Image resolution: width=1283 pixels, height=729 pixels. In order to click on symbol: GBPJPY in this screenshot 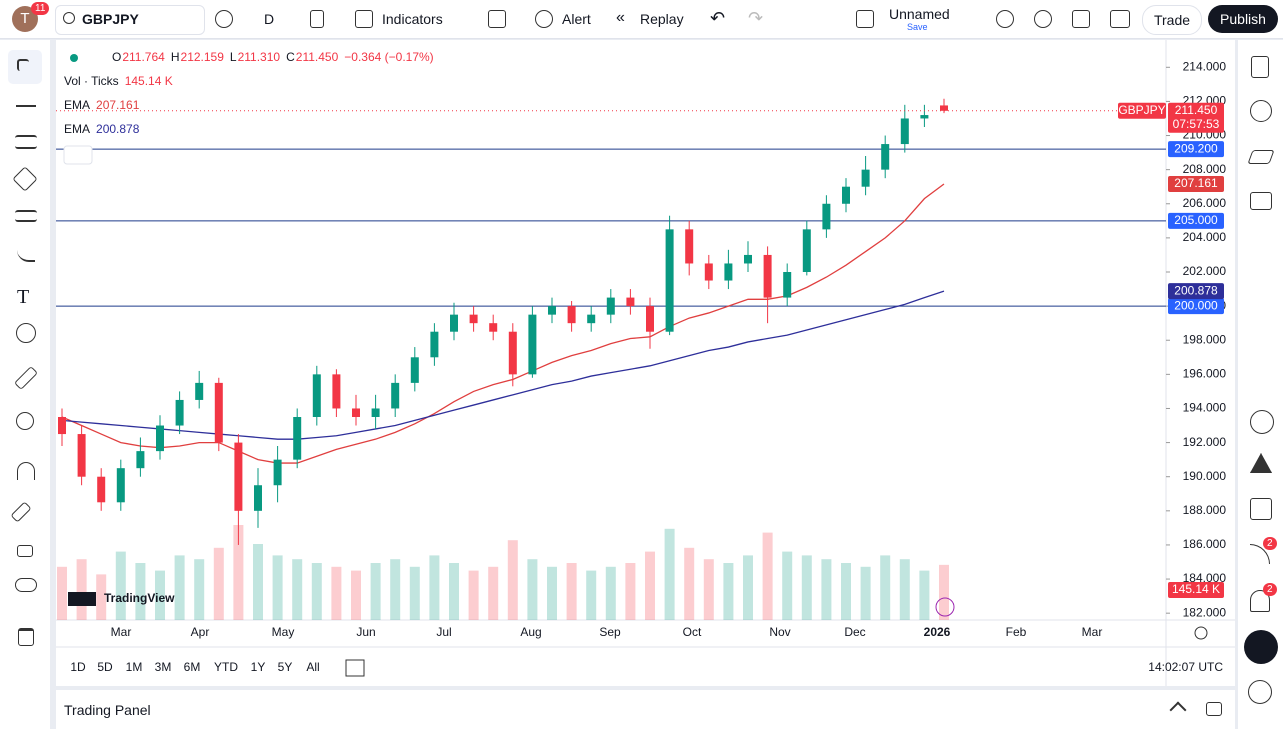, I will do `click(110, 19)`.